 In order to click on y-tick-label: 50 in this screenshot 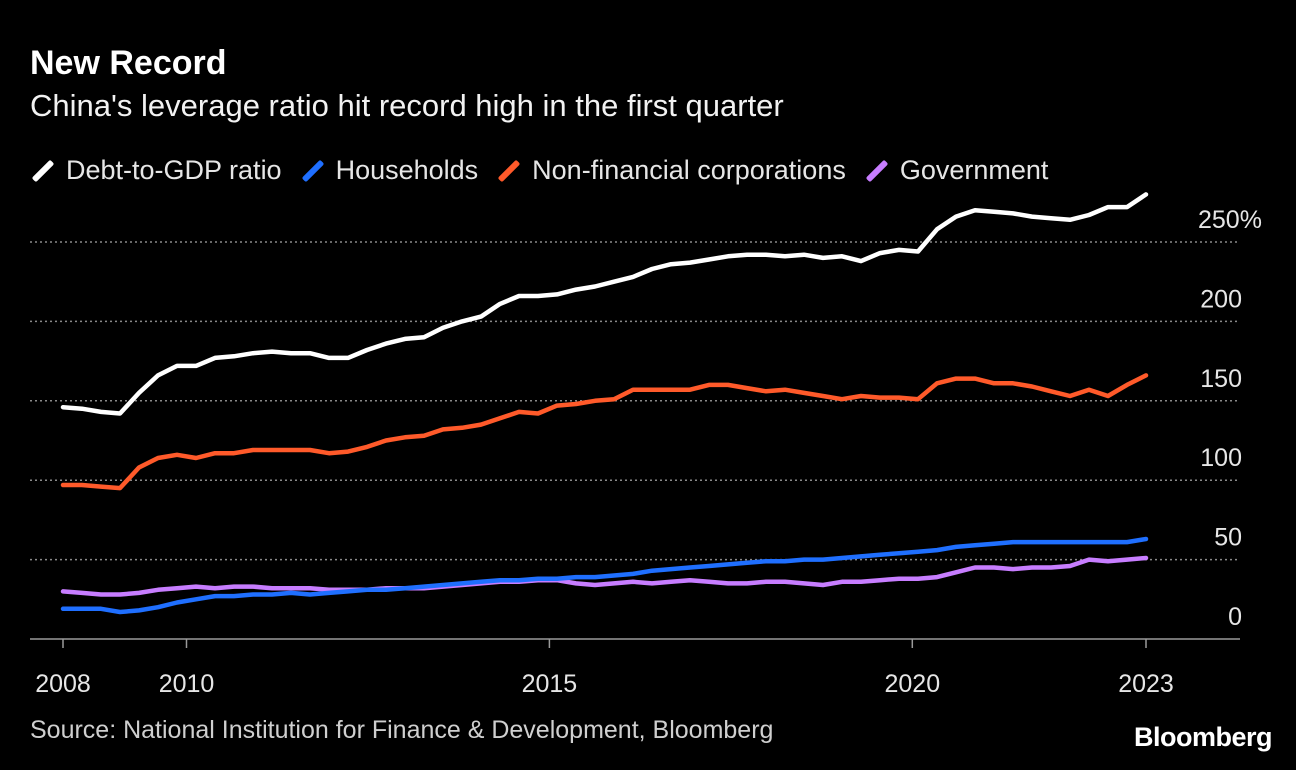, I will do `click(1228, 538)`.